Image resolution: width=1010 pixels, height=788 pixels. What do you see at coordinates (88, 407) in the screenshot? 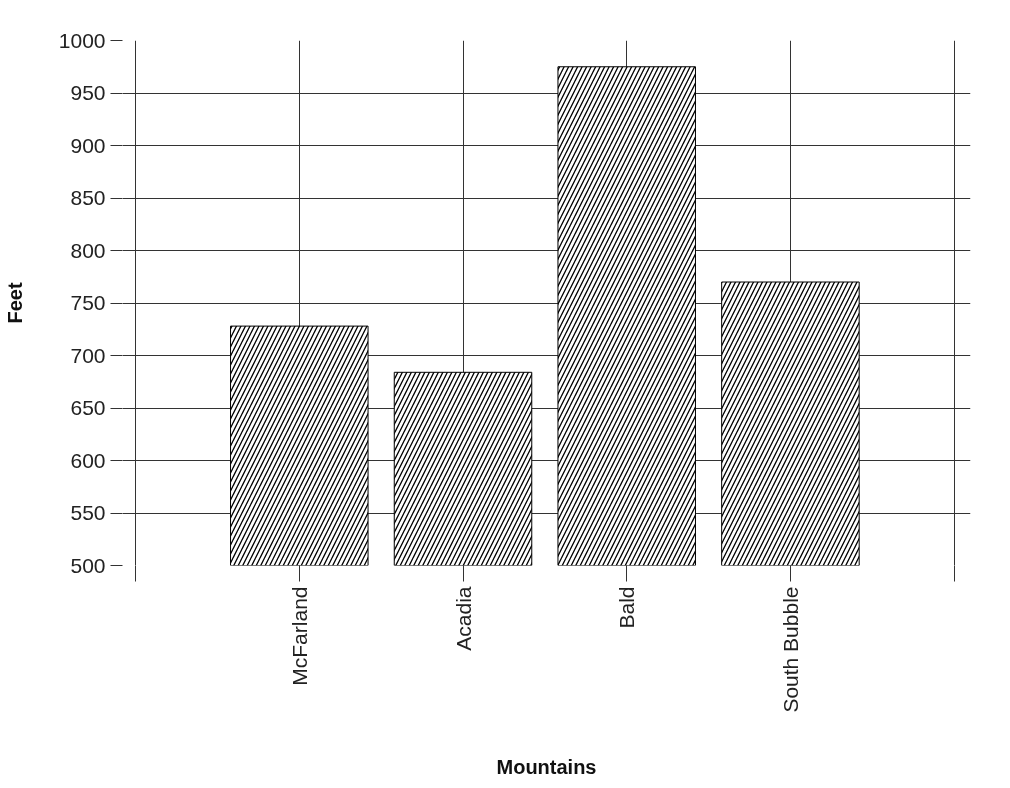
I see `y-tick-label: 650` at bounding box center [88, 407].